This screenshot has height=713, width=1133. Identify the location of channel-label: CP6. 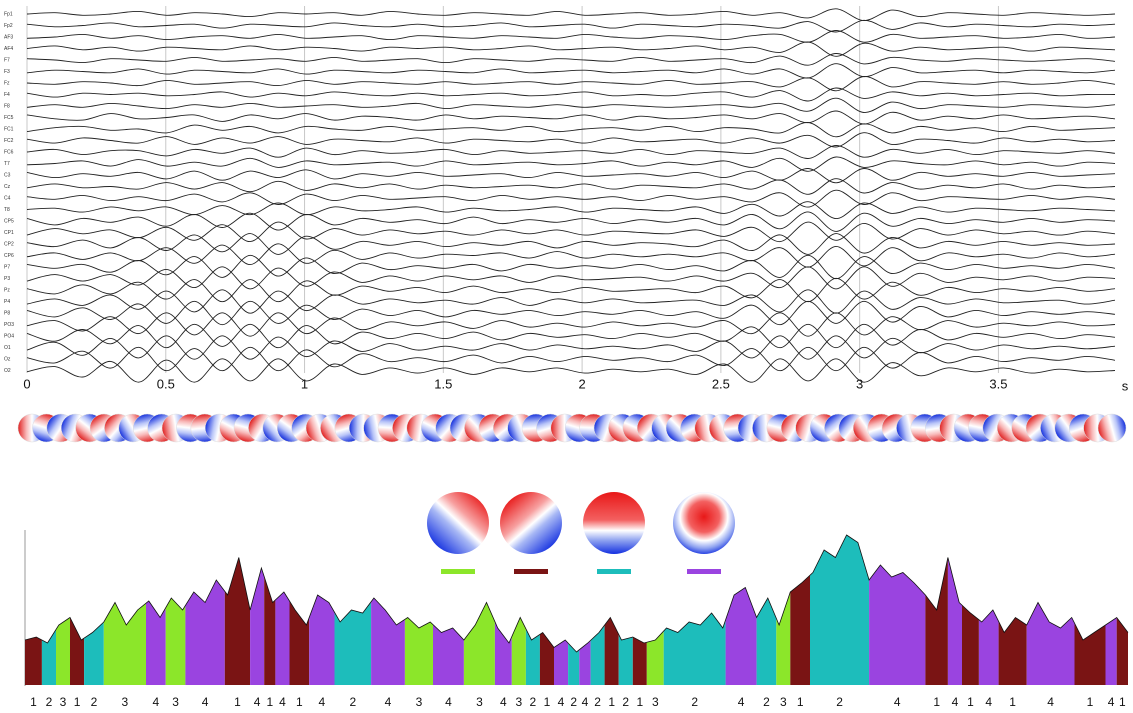
(9, 256).